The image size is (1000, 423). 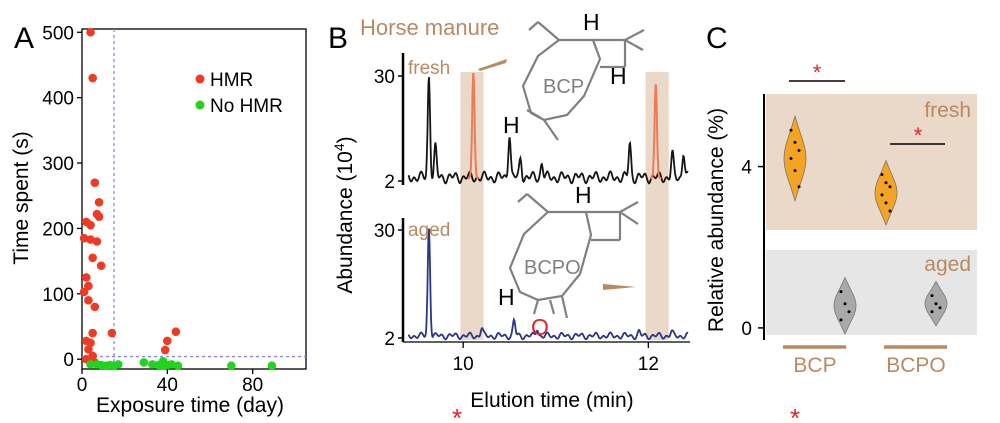 I want to click on fresh-chromatogram-line, so click(x=548, y=131).